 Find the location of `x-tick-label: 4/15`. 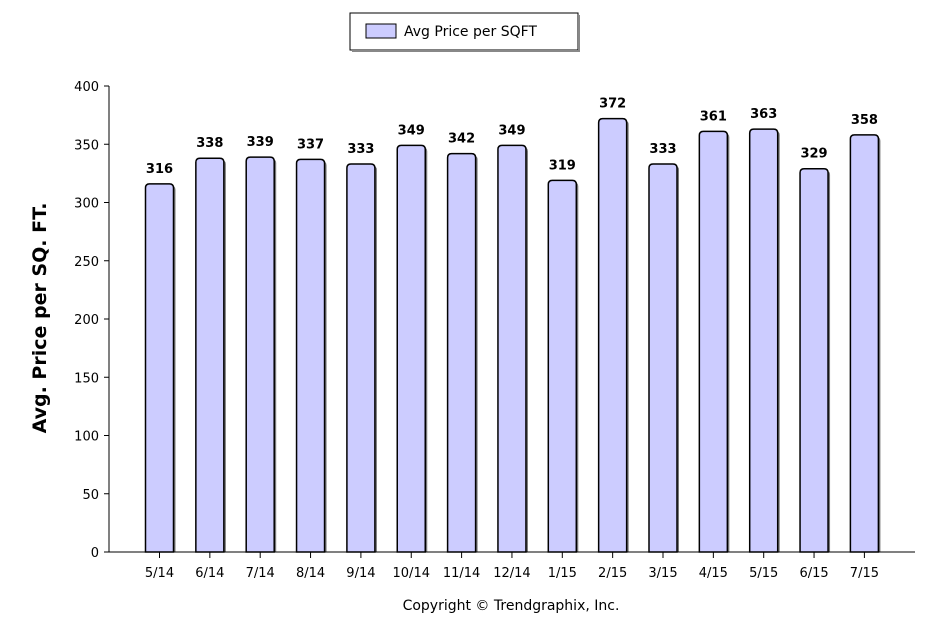

x-tick-label: 4/15 is located at coordinates (713, 573).